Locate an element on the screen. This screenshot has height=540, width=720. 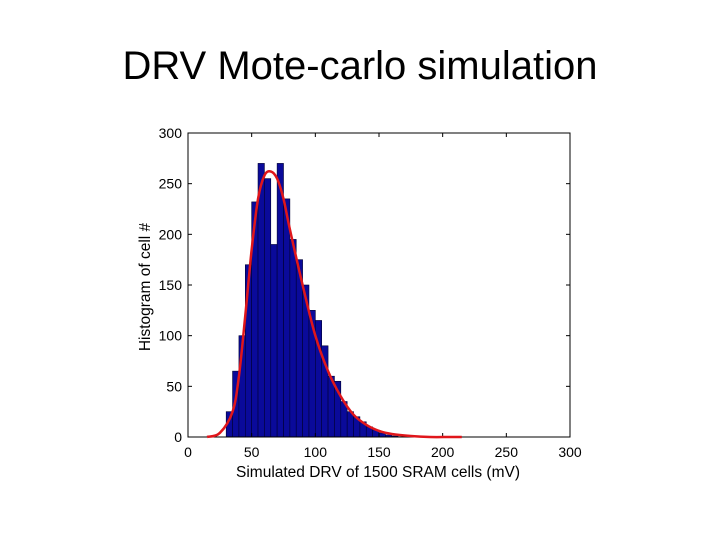
y-tick-label-2: 100 is located at coordinates (171, 336).